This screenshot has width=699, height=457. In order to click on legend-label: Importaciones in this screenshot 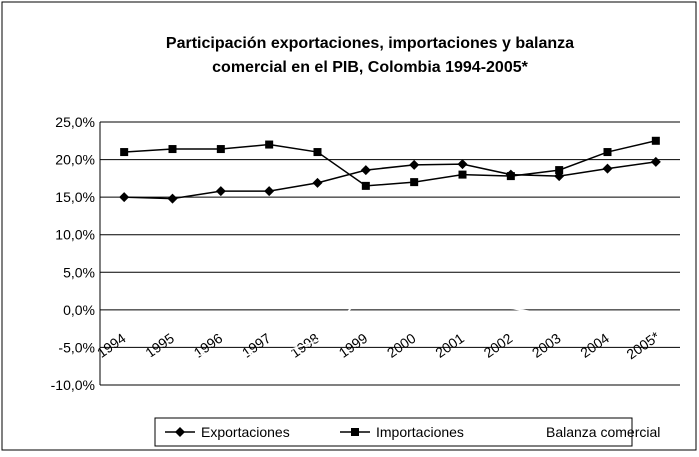, I will do `click(420, 432)`.